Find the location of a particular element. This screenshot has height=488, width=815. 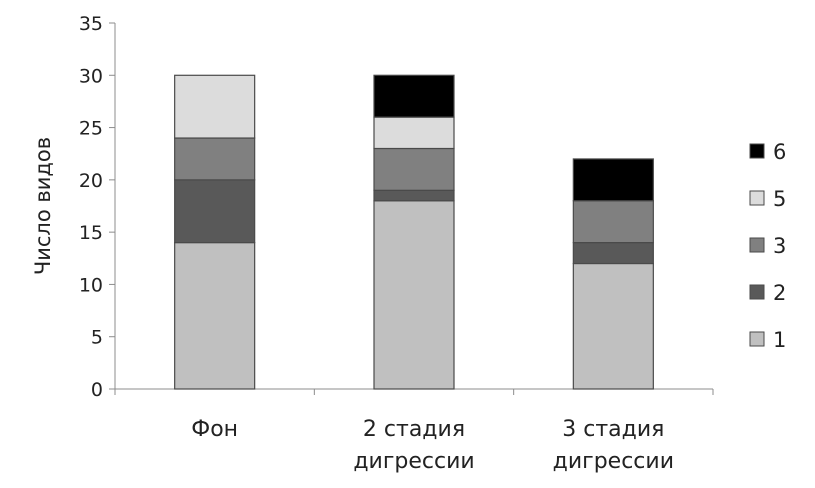

legend-label: 2 is located at coordinates (779, 293).